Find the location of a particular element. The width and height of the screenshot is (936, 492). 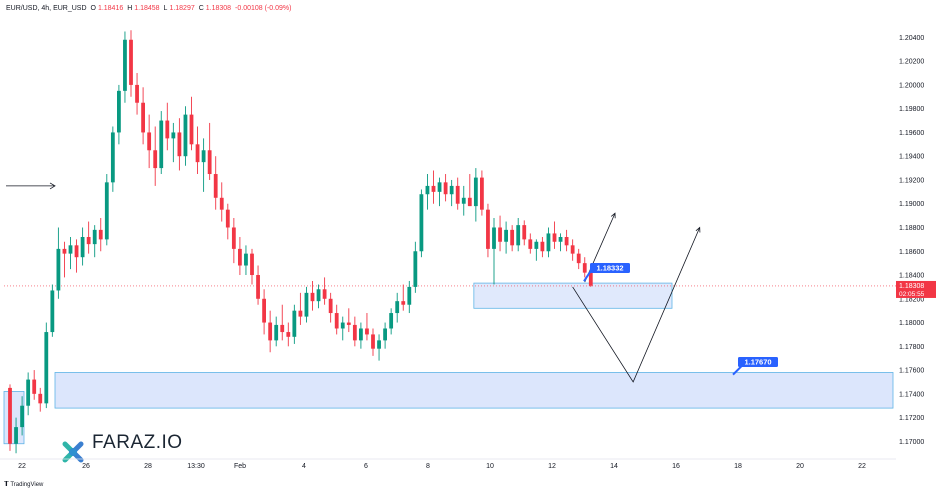

symbol-label: EUR/USD, 4h, EUR_USD is located at coordinates (46, 8).